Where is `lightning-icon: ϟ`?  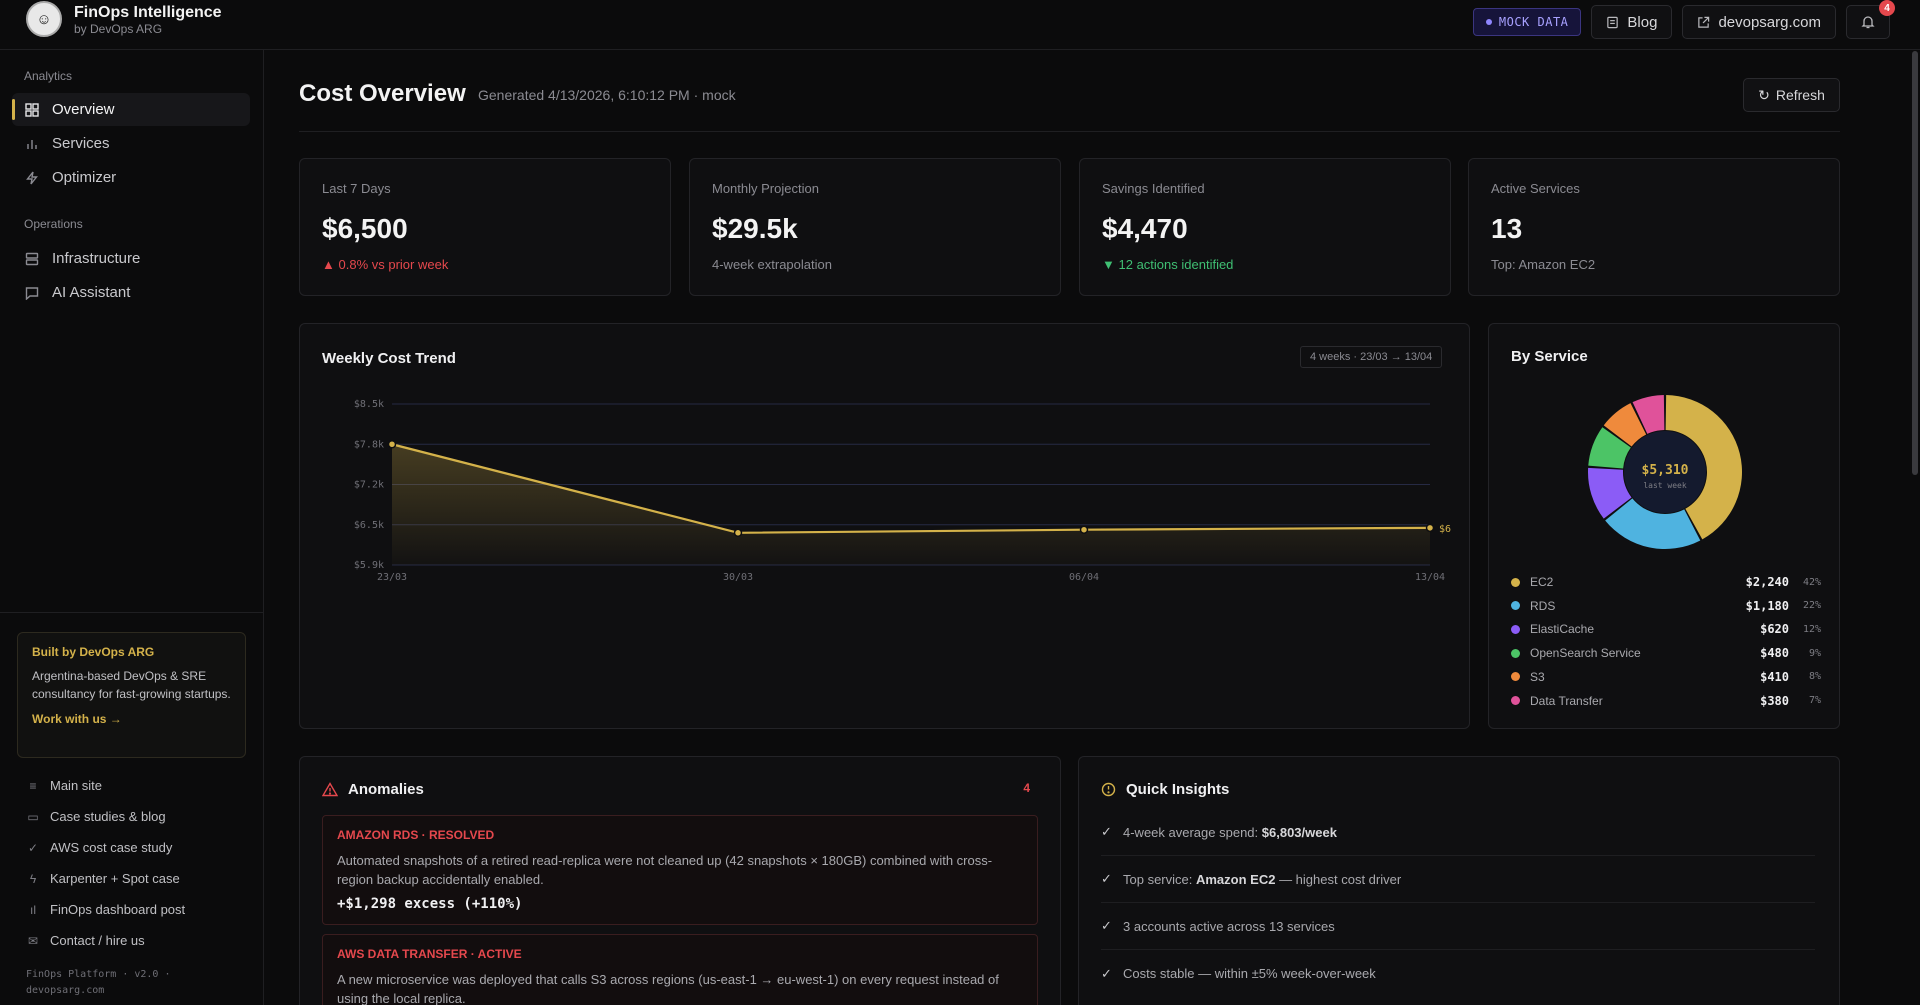
lightning-icon: ϟ is located at coordinates (33, 878).